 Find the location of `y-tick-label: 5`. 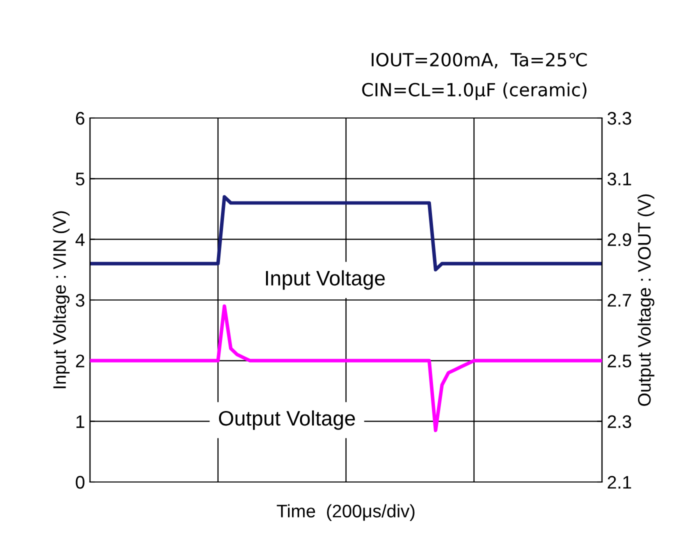

y-tick-label: 5 is located at coordinates (80, 179).